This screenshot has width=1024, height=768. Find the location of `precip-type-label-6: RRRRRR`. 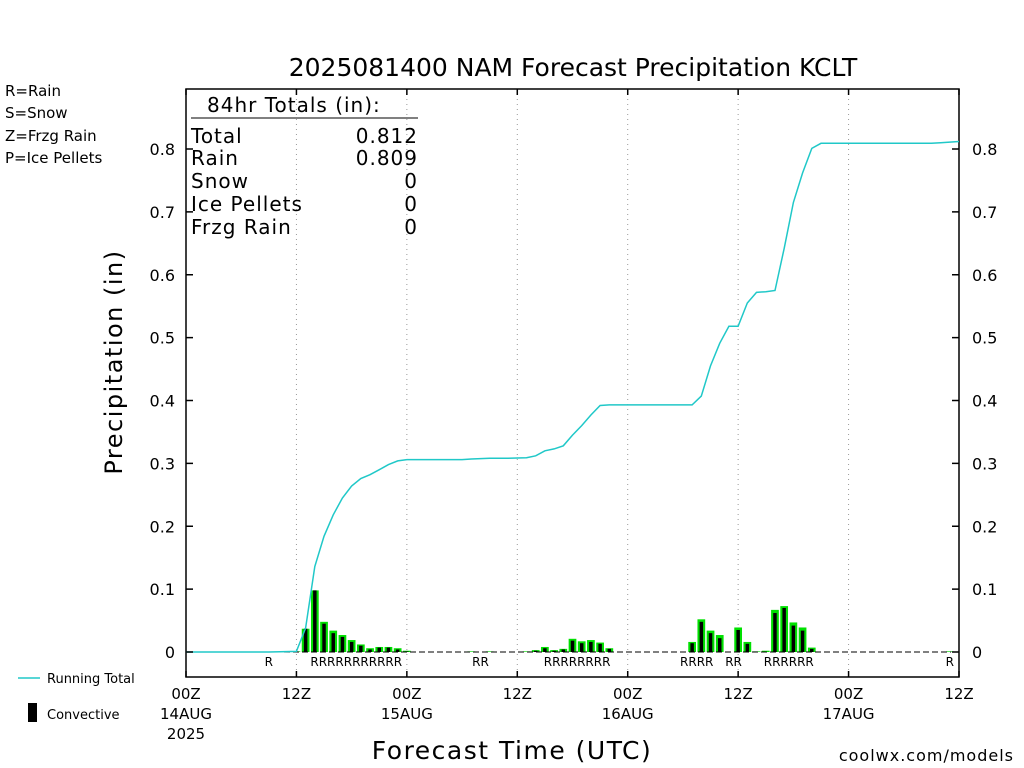

precip-type-label-6: RRRRRR is located at coordinates (789, 662).